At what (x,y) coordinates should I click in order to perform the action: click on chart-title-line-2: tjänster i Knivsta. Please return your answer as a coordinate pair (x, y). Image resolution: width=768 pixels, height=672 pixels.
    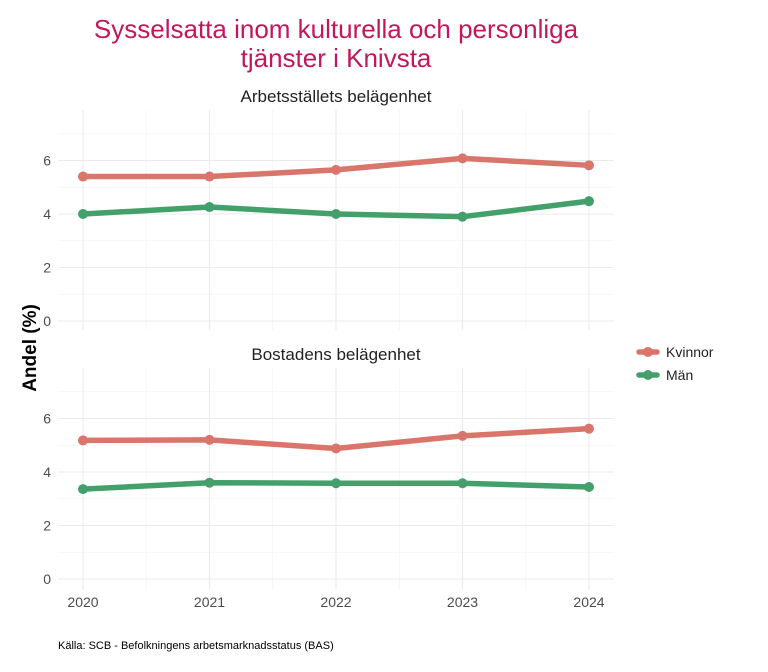
    Looking at the image, I should click on (336, 58).